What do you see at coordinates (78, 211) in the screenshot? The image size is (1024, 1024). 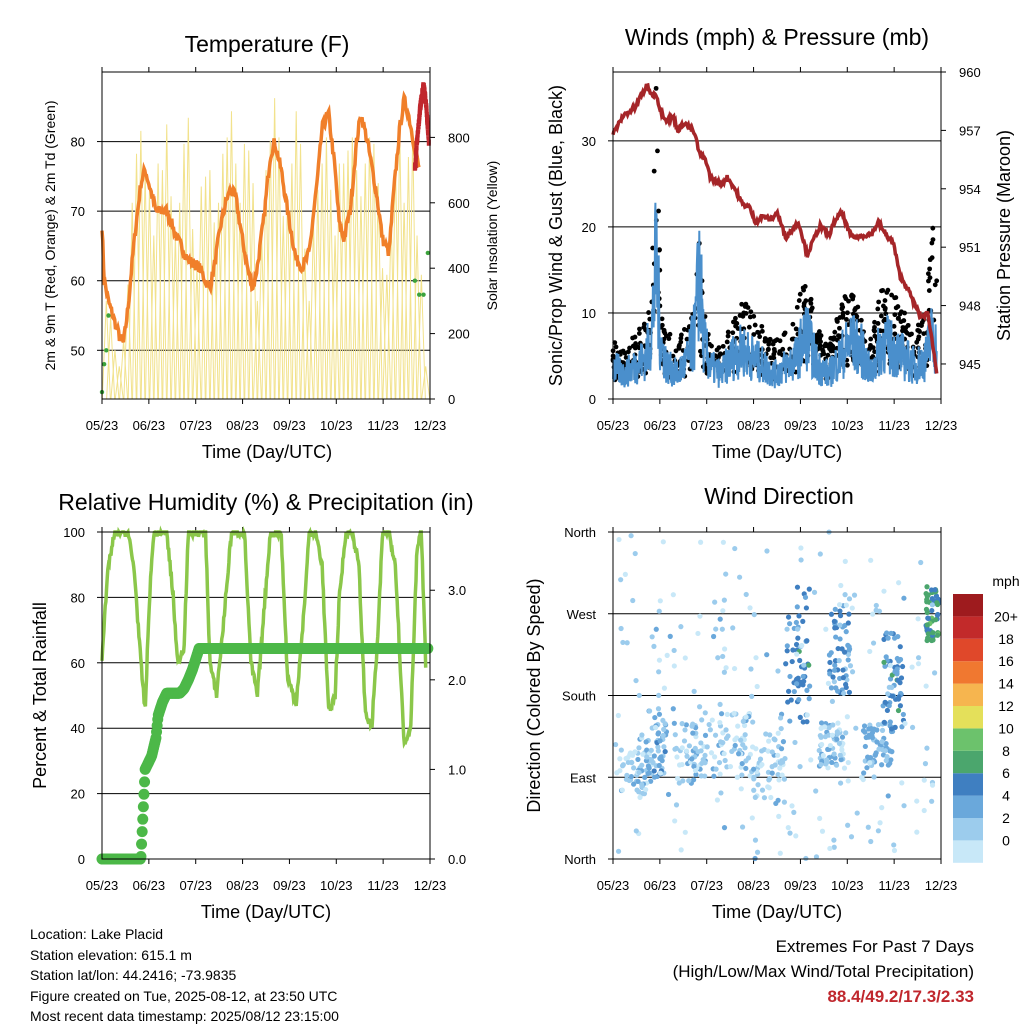 I see `y-tick-label: 70` at bounding box center [78, 211].